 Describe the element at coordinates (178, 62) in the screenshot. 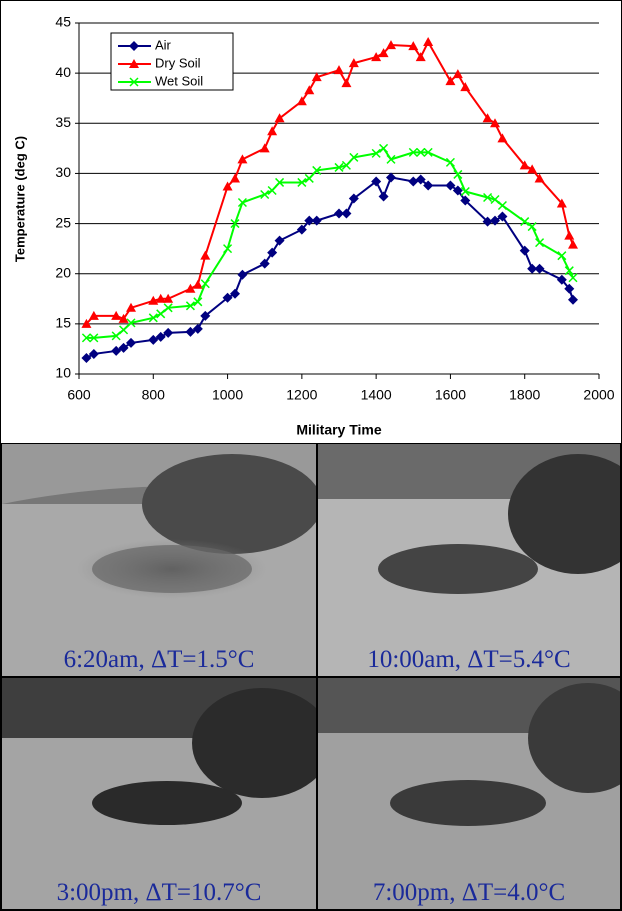

I see `legend-label: Dry Soil` at that location.